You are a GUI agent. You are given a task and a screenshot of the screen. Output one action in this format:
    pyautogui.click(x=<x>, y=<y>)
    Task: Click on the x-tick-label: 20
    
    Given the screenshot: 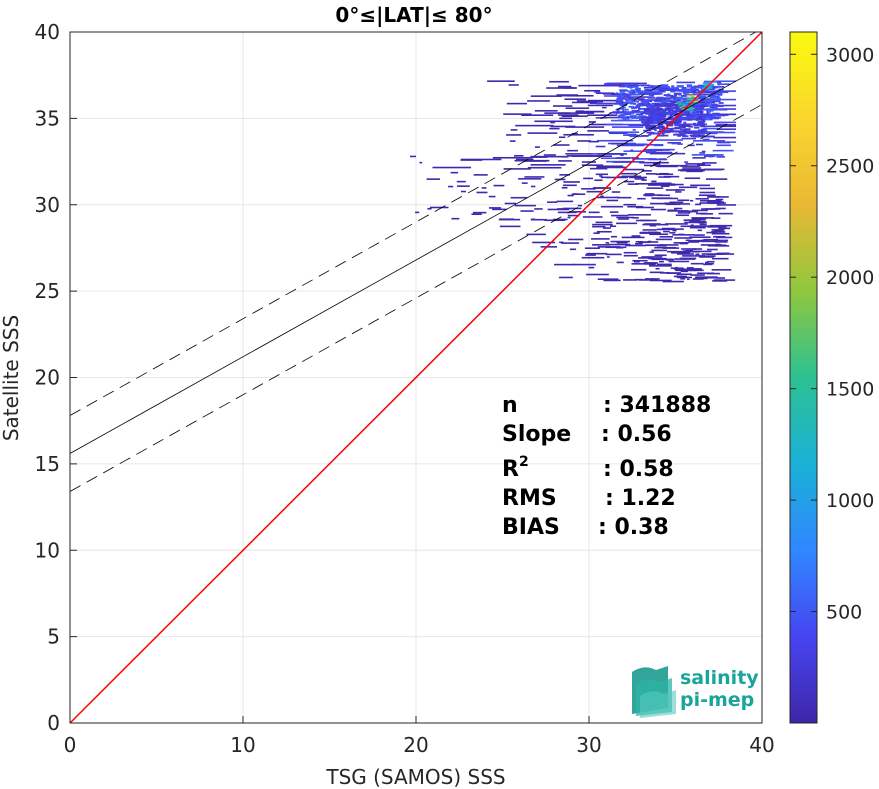 What is the action you would take?
    pyautogui.click(x=415, y=745)
    